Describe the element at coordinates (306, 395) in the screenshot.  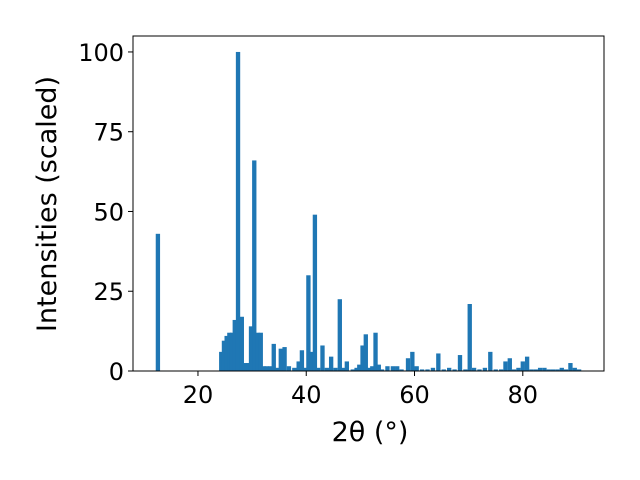
I see `x-tick-label: 40` at that location.